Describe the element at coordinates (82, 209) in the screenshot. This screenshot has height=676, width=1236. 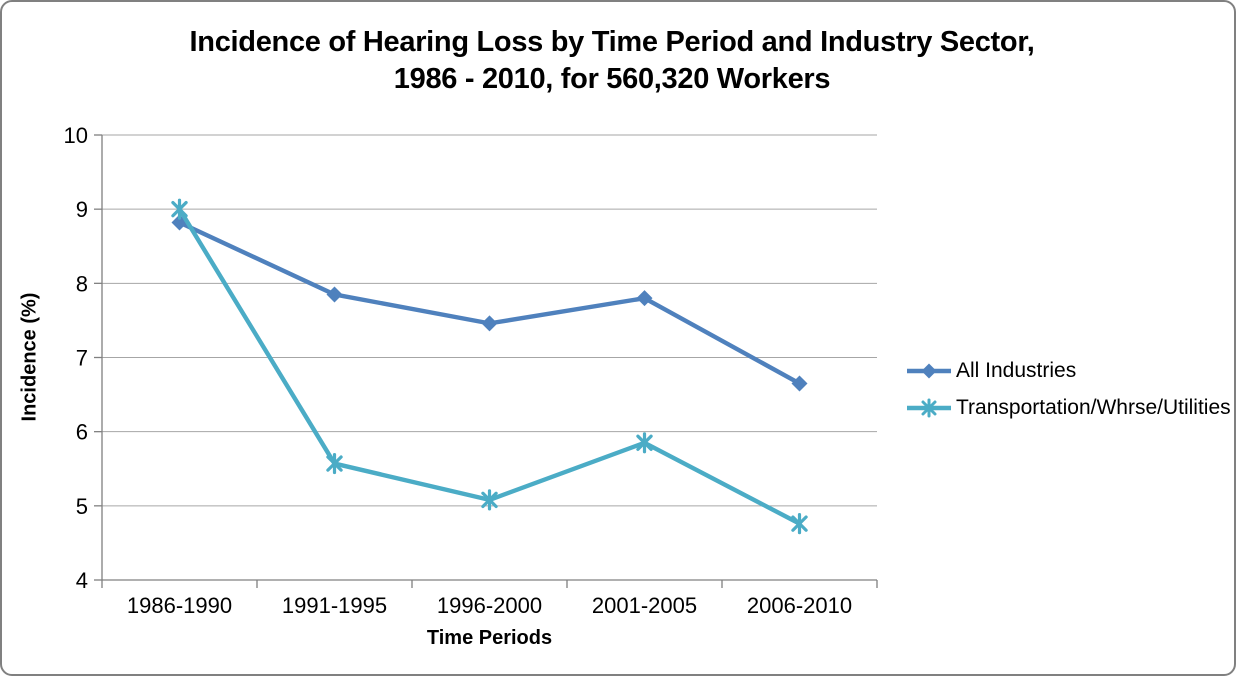
I see `y-tick-label: 9` at that location.